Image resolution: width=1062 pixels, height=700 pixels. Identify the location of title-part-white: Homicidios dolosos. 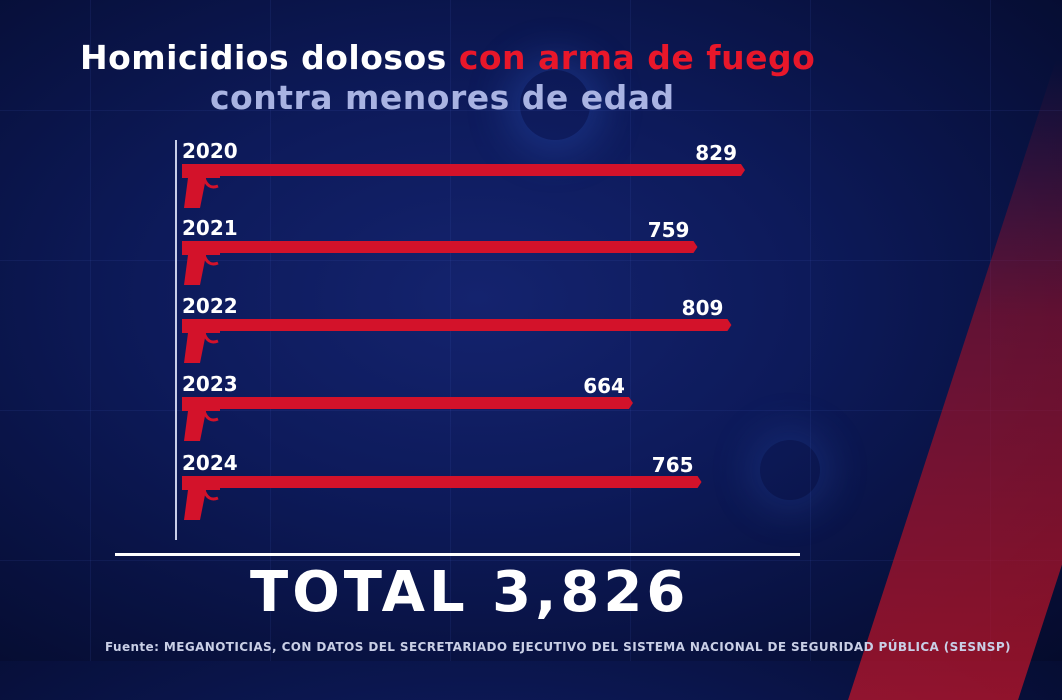
(263, 57).